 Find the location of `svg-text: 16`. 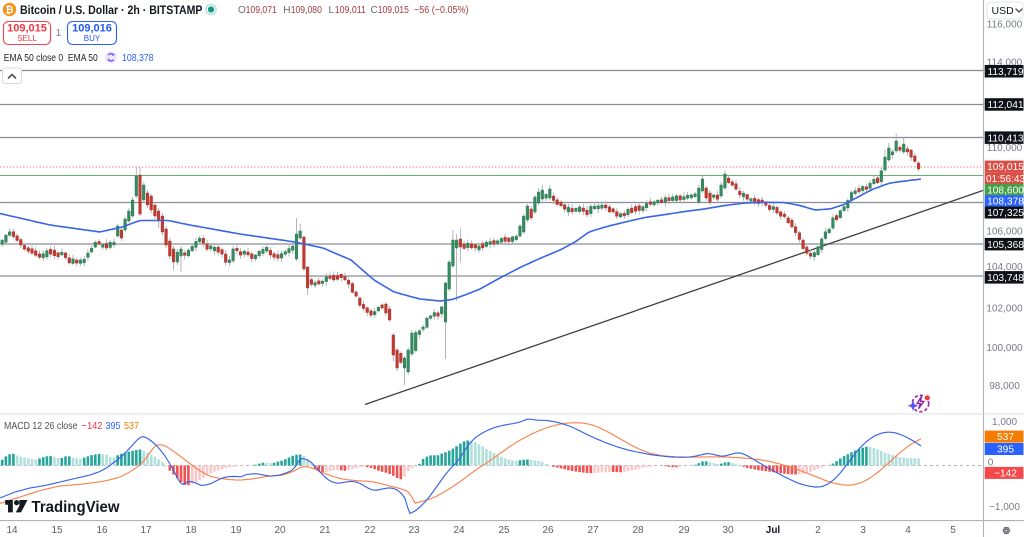

svg-text: 16 is located at coordinates (102, 530).